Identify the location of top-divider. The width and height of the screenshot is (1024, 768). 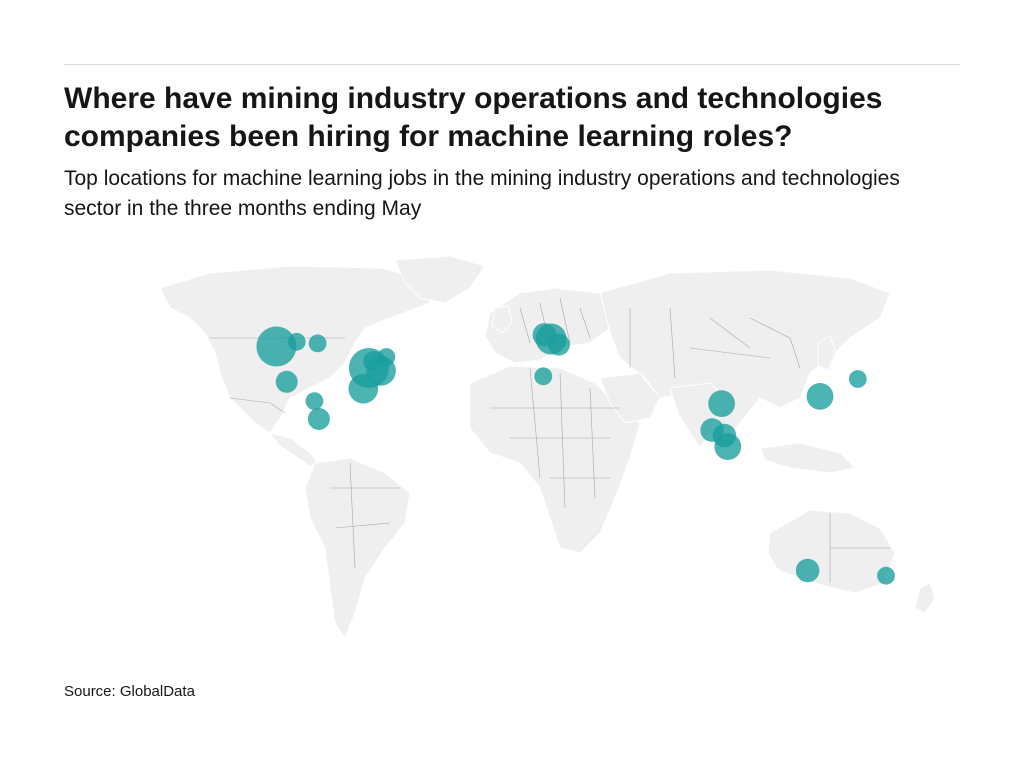
(512, 64).